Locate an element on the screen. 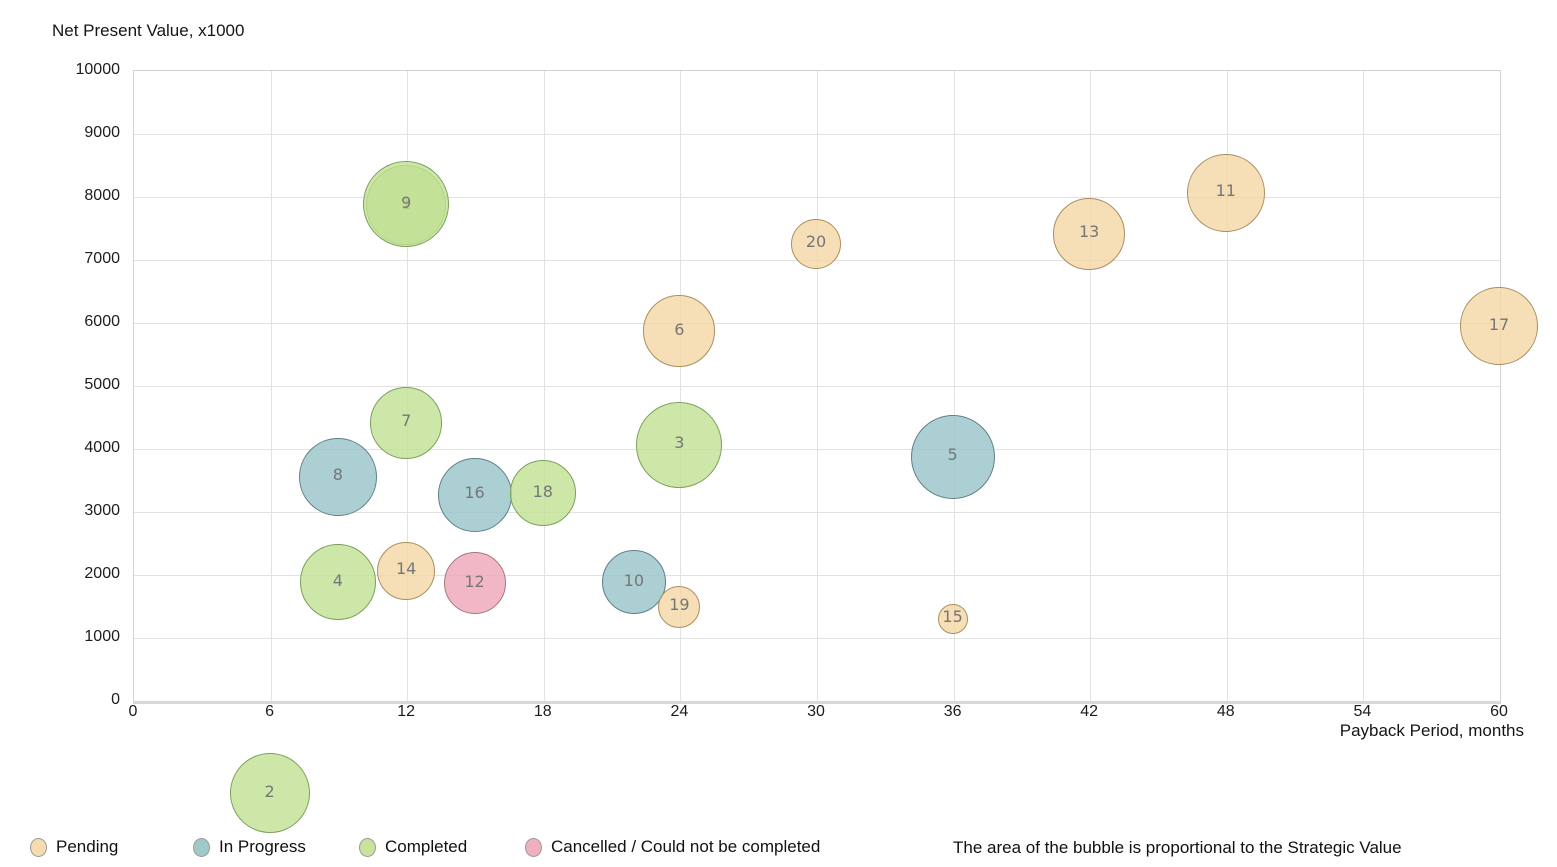  bubble-label: 20 is located at coordinates (816, 242).